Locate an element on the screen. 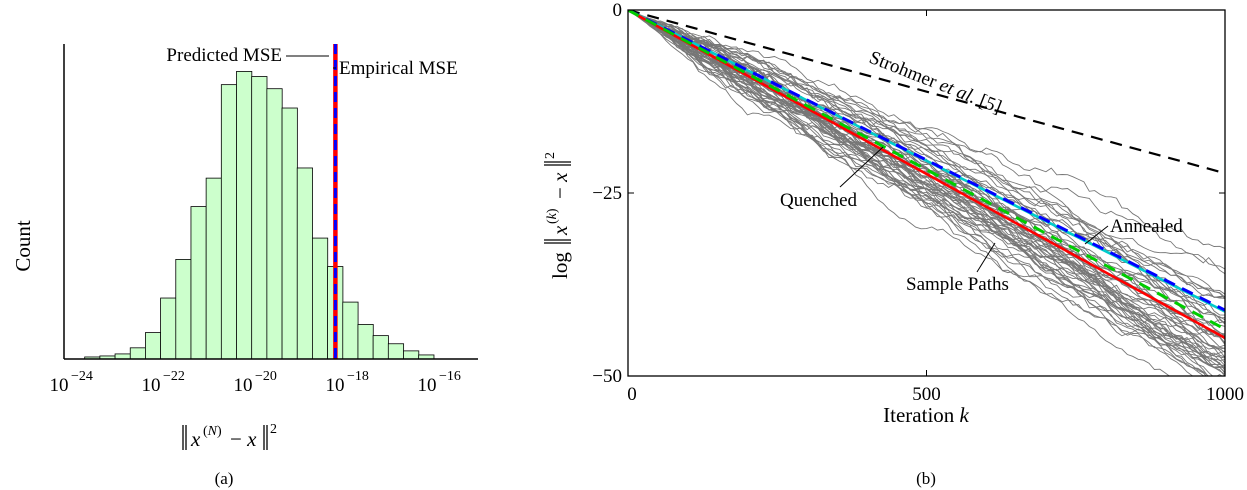 The image size is (1247, 490). x-tick-label: 0 is located at coordinates (632, 394).